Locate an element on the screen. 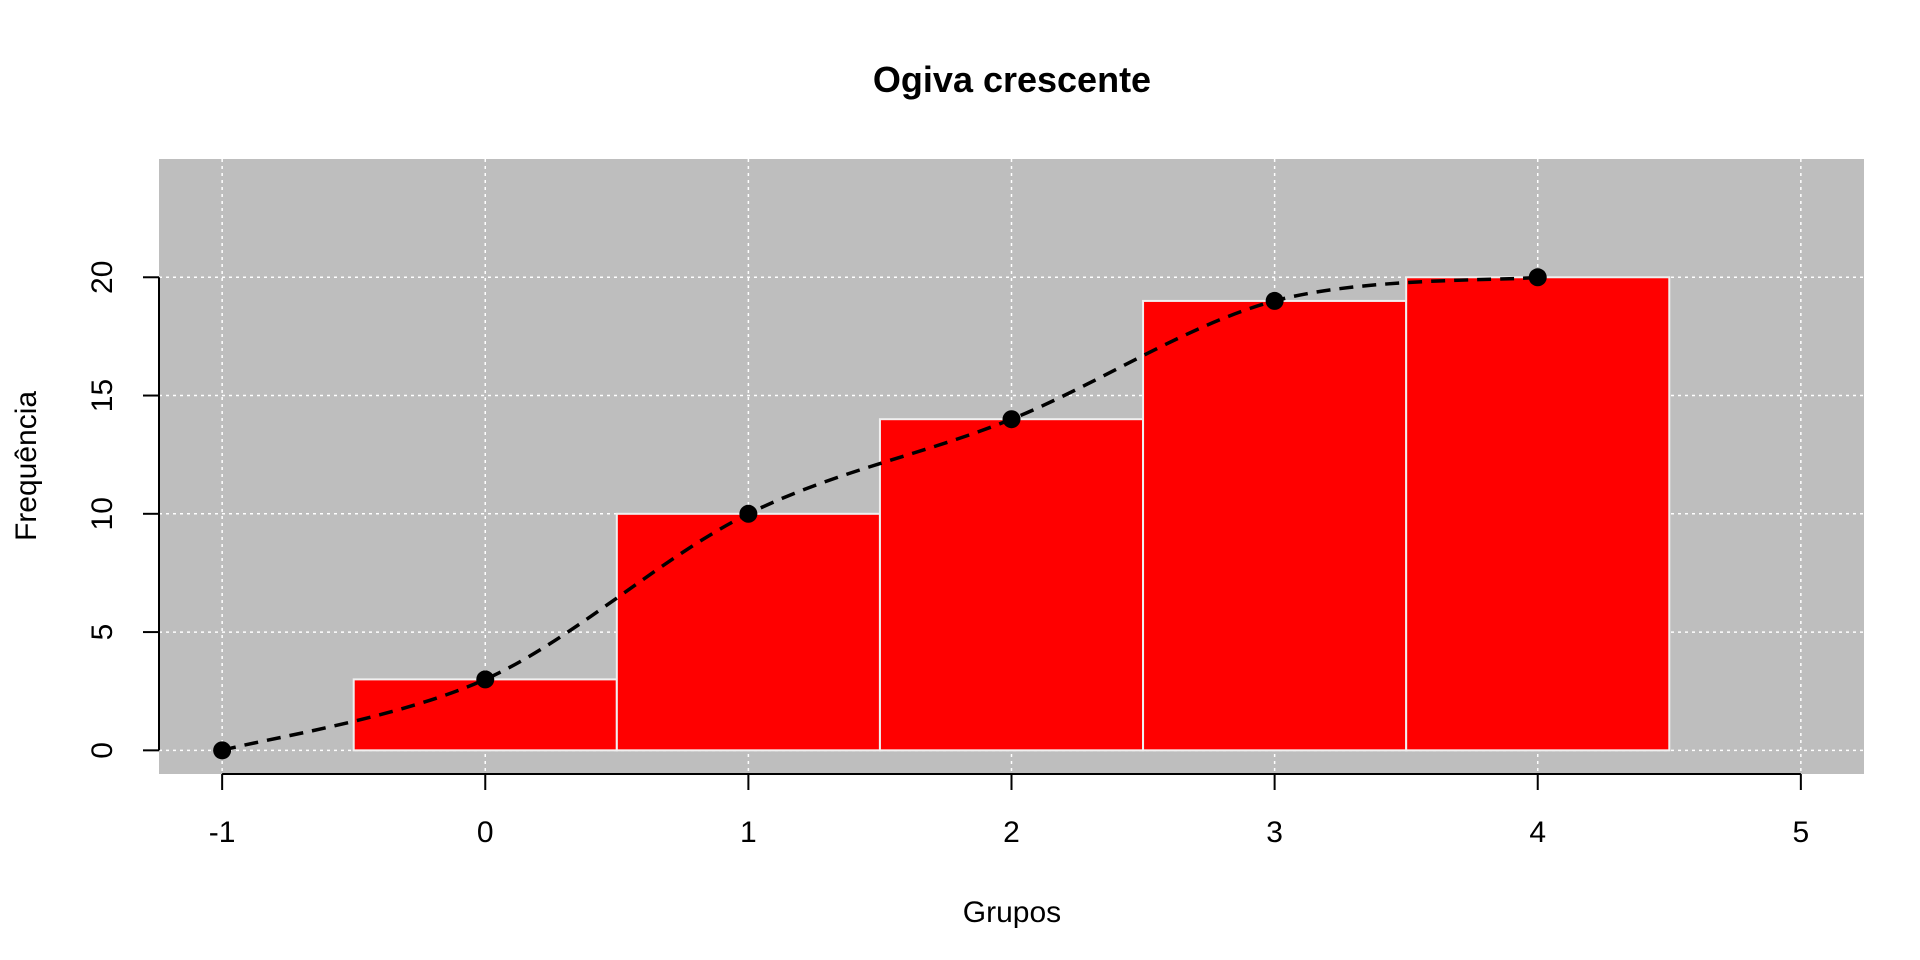  x-tick-label: 5 is located at coordinates (1801, 832).